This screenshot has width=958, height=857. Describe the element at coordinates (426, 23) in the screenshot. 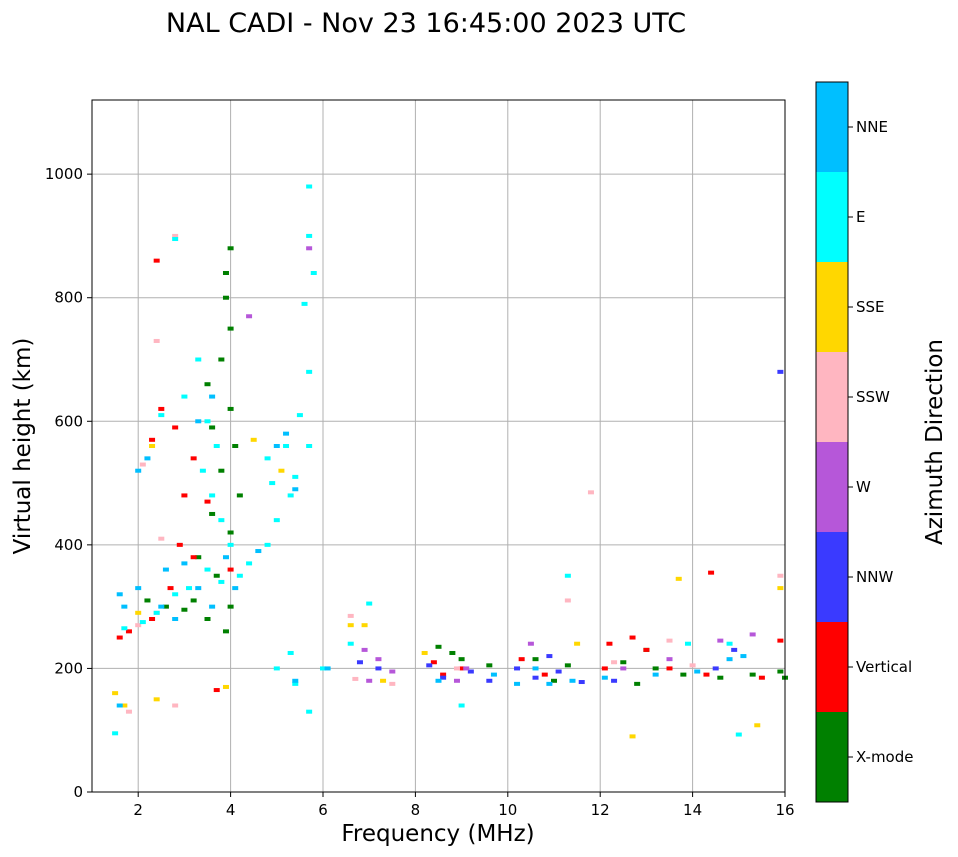

I see `chart-title: NAL CADI - Nov 23 16:45:00 2023 UTC` at that location.